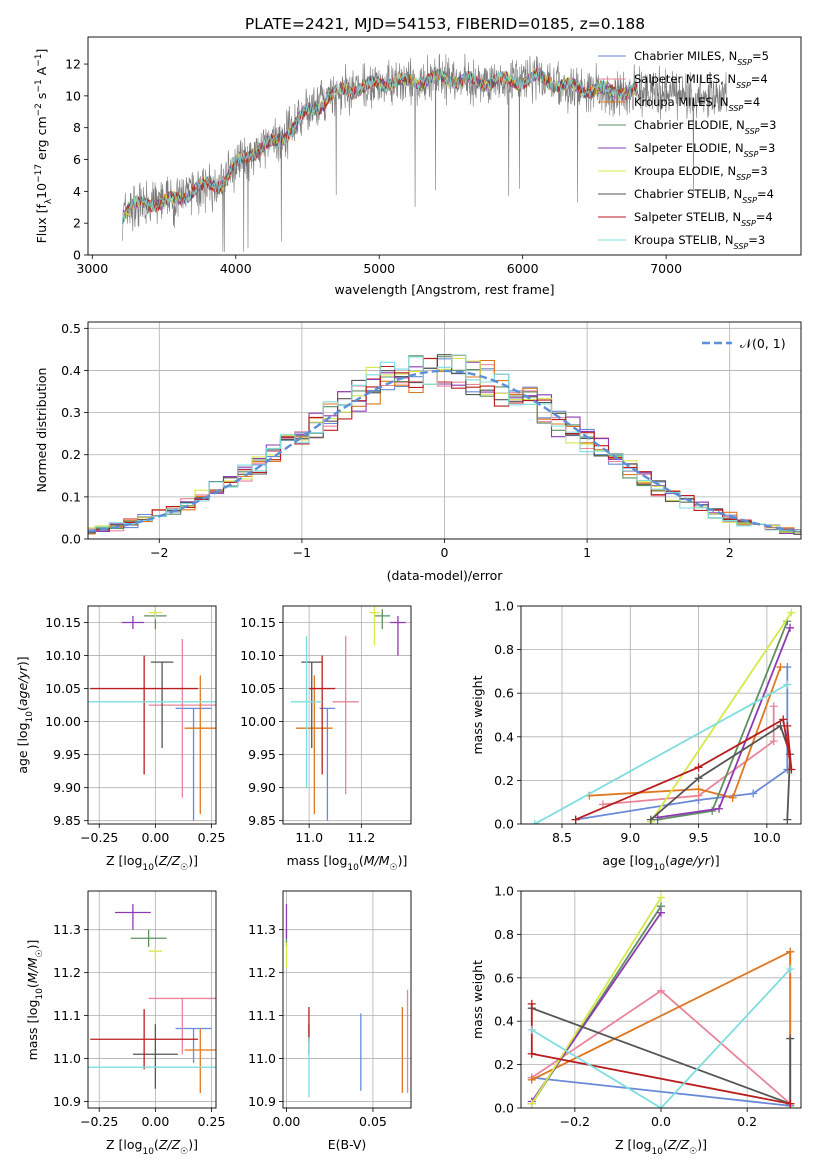 The width and height of the screenshot is (819, 1170). Describe the element at coordinates (666, 268) in the screenshot. I see `x-tick-label: 7000` at that location.